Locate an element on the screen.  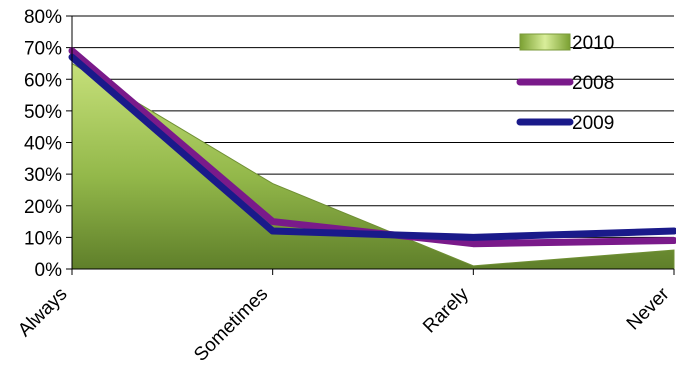
legend-swatch-2010 is located at coordinates (545, 42).